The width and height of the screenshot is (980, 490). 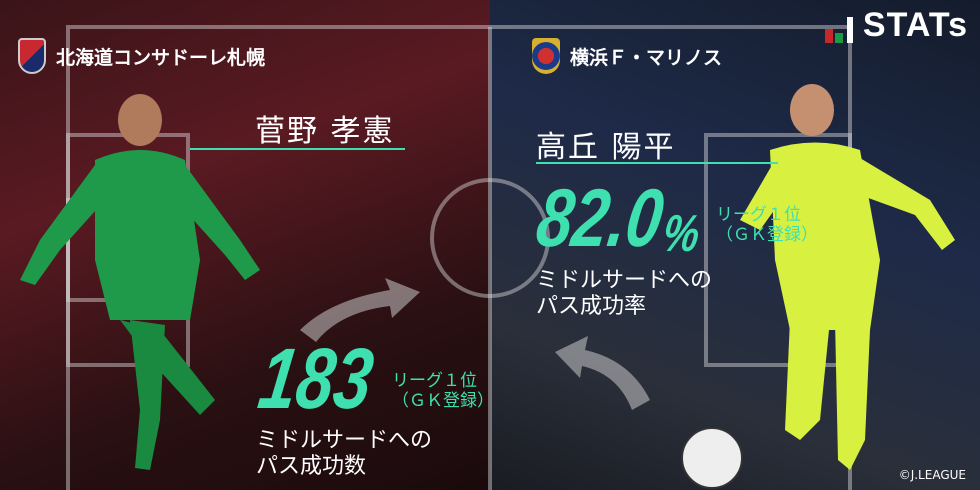 I want to click on left-stat-number: 183, so click(x=316, y=379).